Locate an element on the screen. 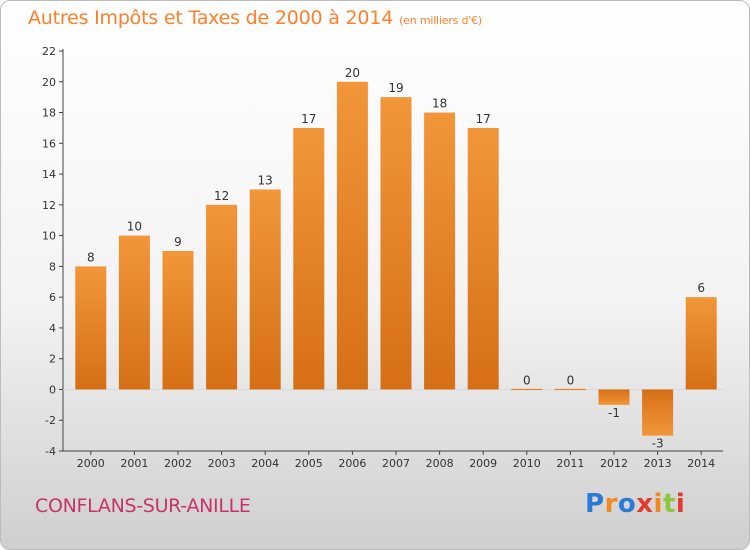 The height and width of the screenshot is (550, 750). logo-letter: t is located at coordinates (669, 504).